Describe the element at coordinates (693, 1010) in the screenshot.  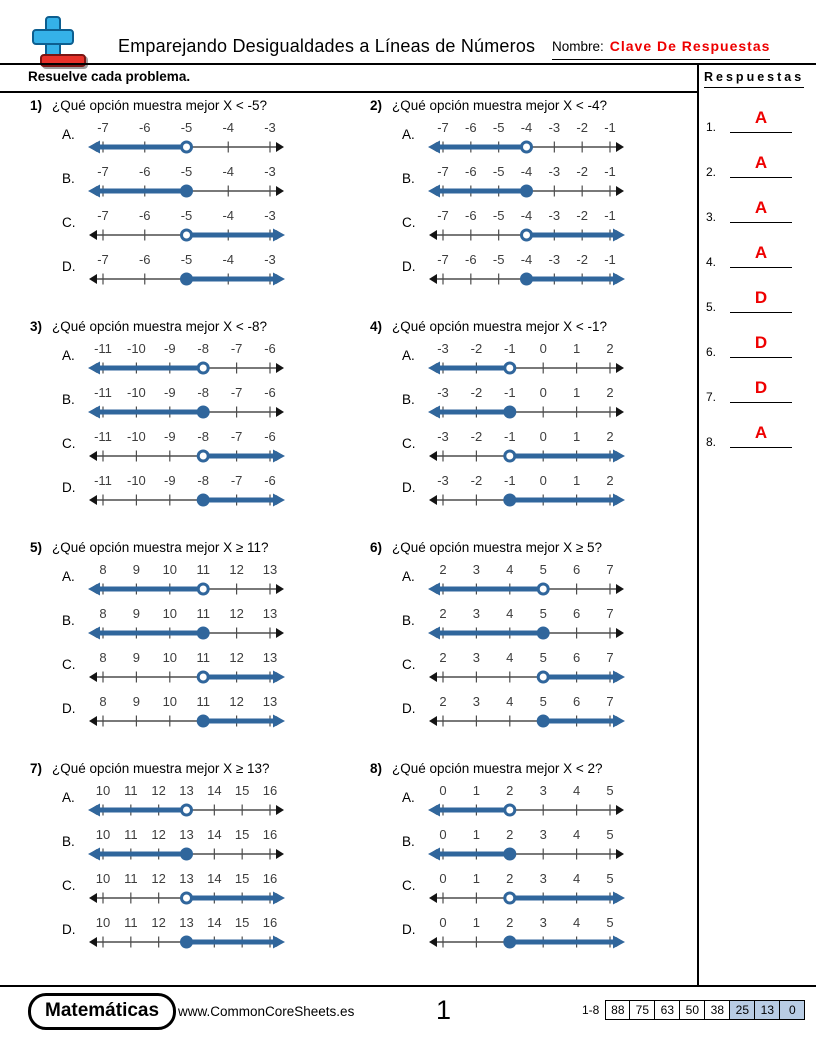
I see `score-cell: 50` at that location.